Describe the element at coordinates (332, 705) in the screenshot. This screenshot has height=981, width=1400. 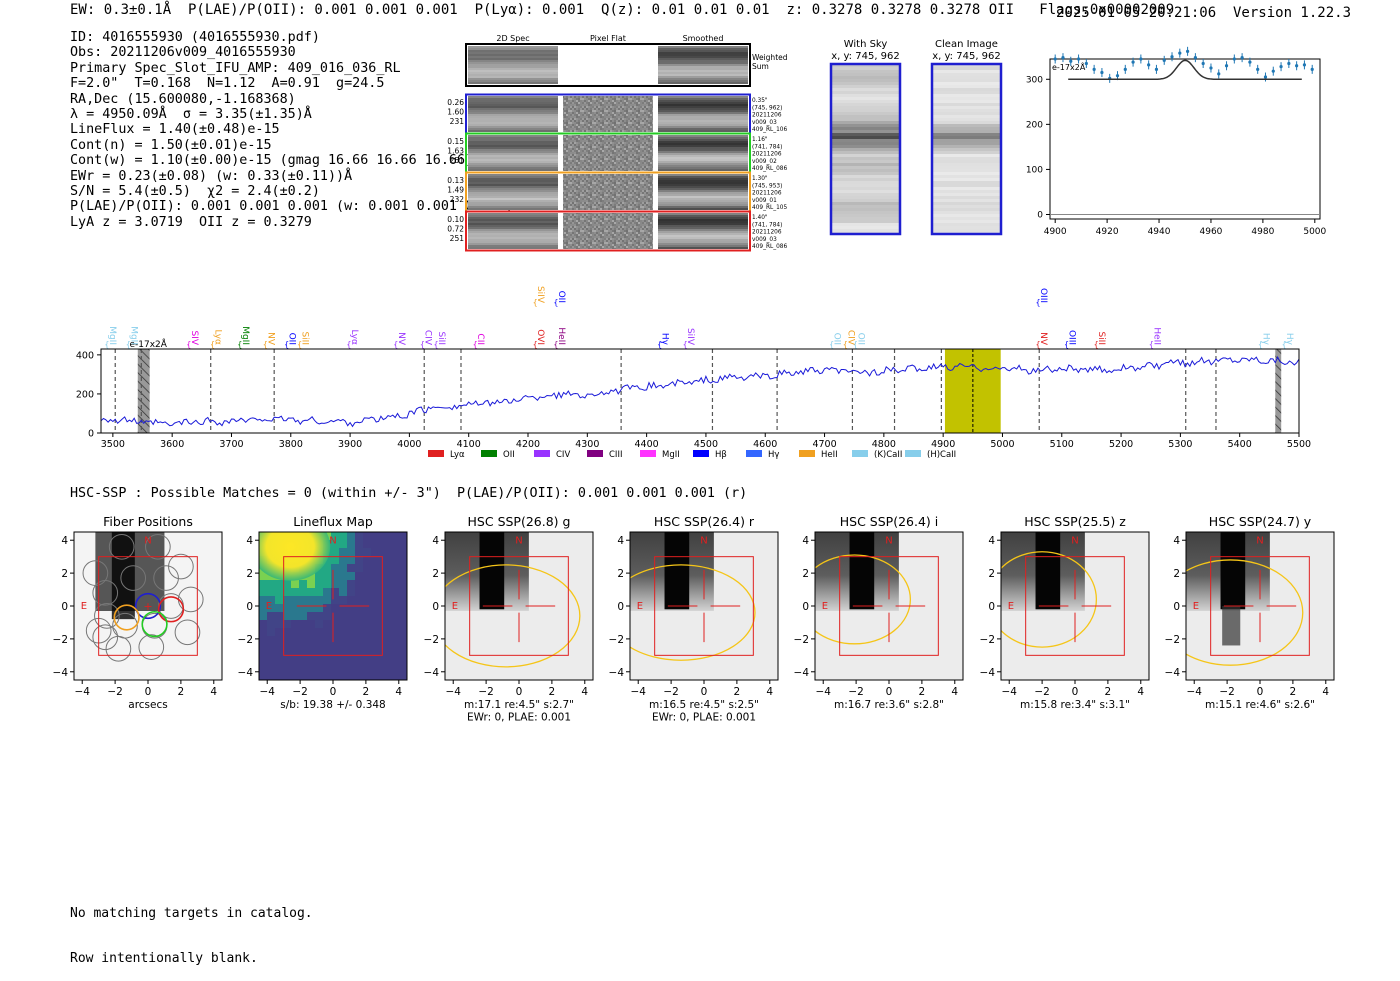
I see `panel-caption: s/b: 19.38 +/- 0.348` at that location.